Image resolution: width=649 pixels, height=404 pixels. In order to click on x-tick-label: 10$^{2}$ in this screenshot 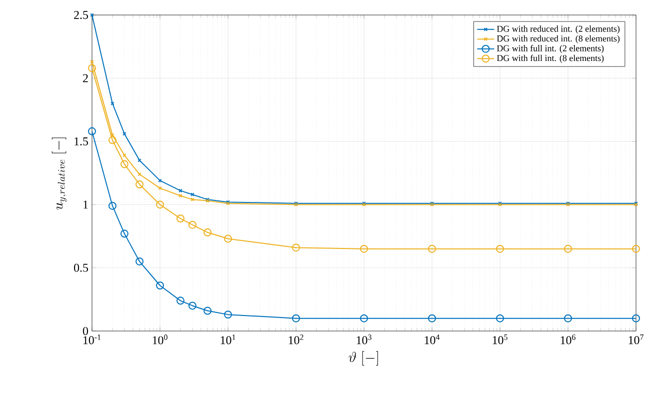, I will do `click(296, 339)`.